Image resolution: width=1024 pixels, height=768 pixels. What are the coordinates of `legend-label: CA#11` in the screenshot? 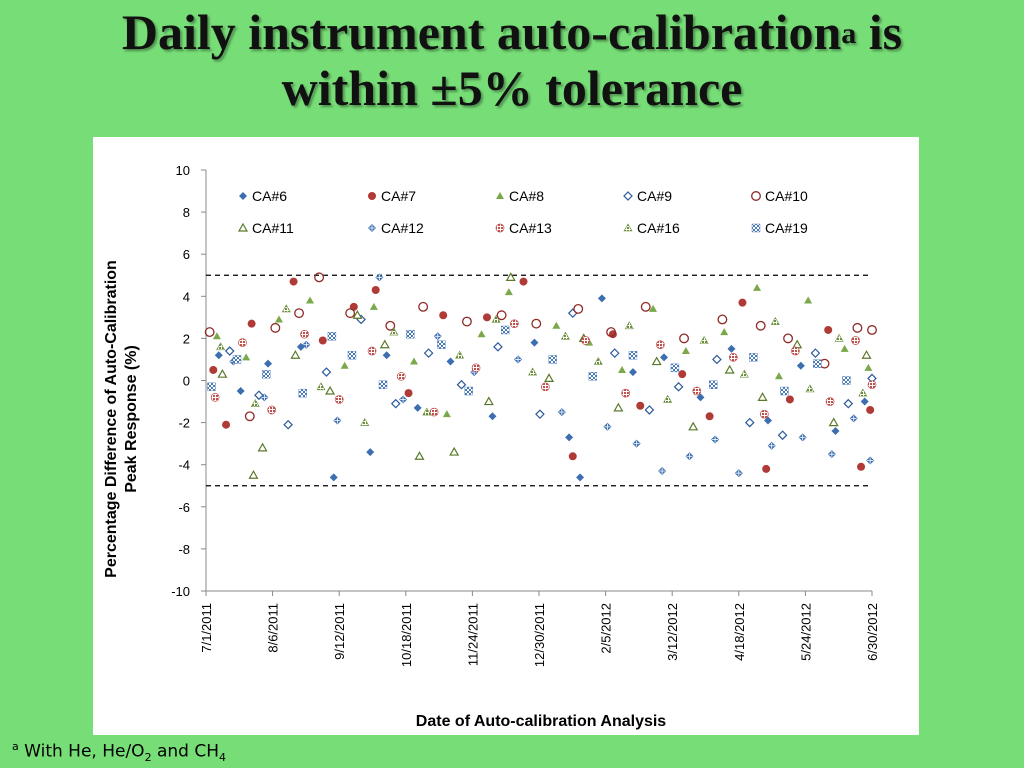 It's located at (273, 228).